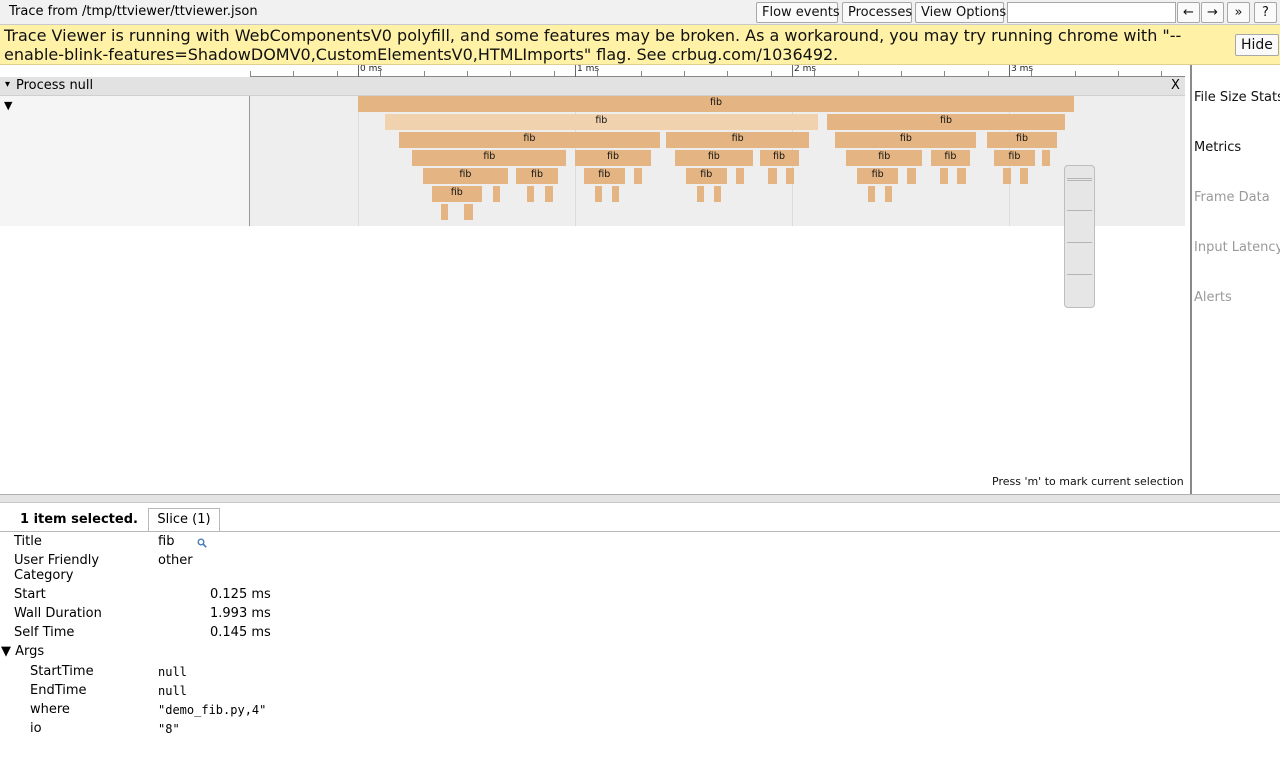 This screenshot has width=1280, height=777. What do you see at coordinates (28, 541) in the screenshot?
I see `title-label: Title` at bounding box center [28, 541].